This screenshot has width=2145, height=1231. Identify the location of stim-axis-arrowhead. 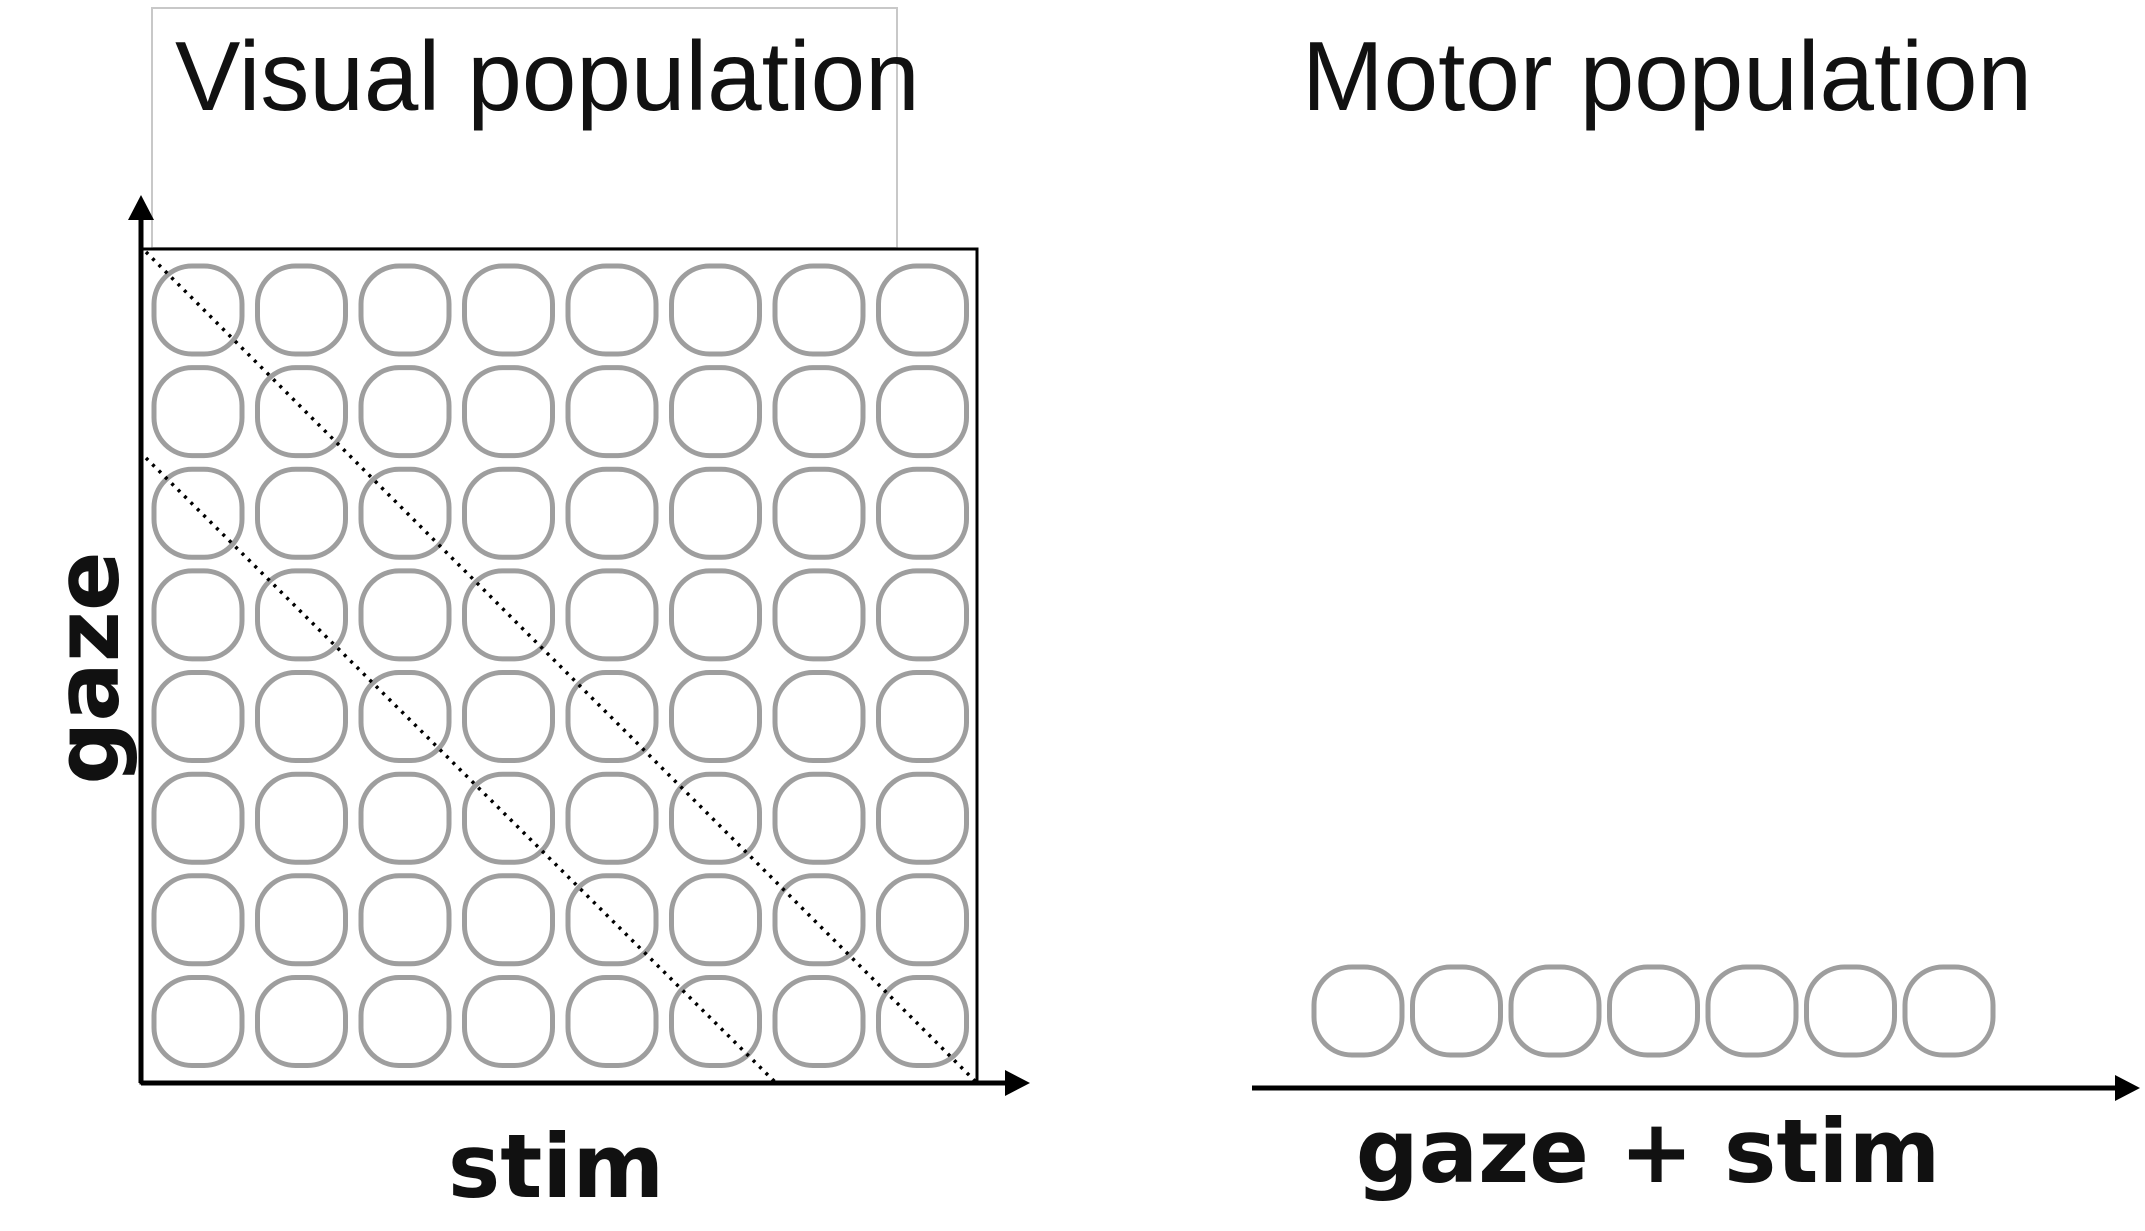
(1017, 1083).